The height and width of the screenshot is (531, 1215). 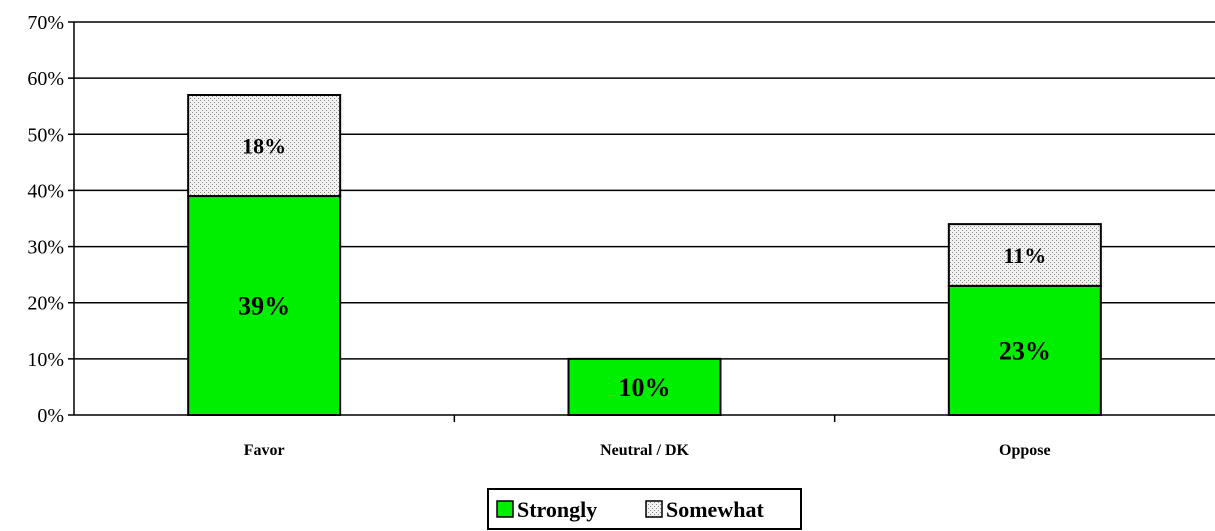 What do you see at coordinates (557, 509) in the screenshot?
I see `legend-label-strongly: Strongly` at bounding box center [557, 509].